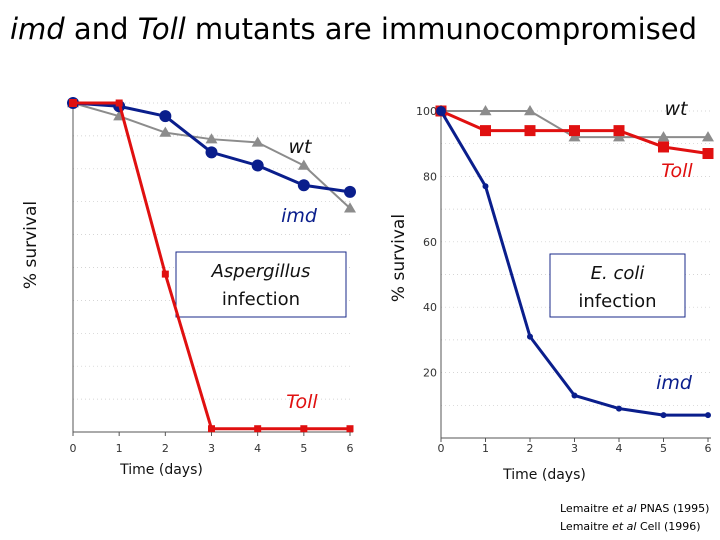 Image resolution: width=720 pixels, height=540 pixels. Describe the element at coordinates (574, 143) in the screenshot. I see `series-toll: Toll` at that location.